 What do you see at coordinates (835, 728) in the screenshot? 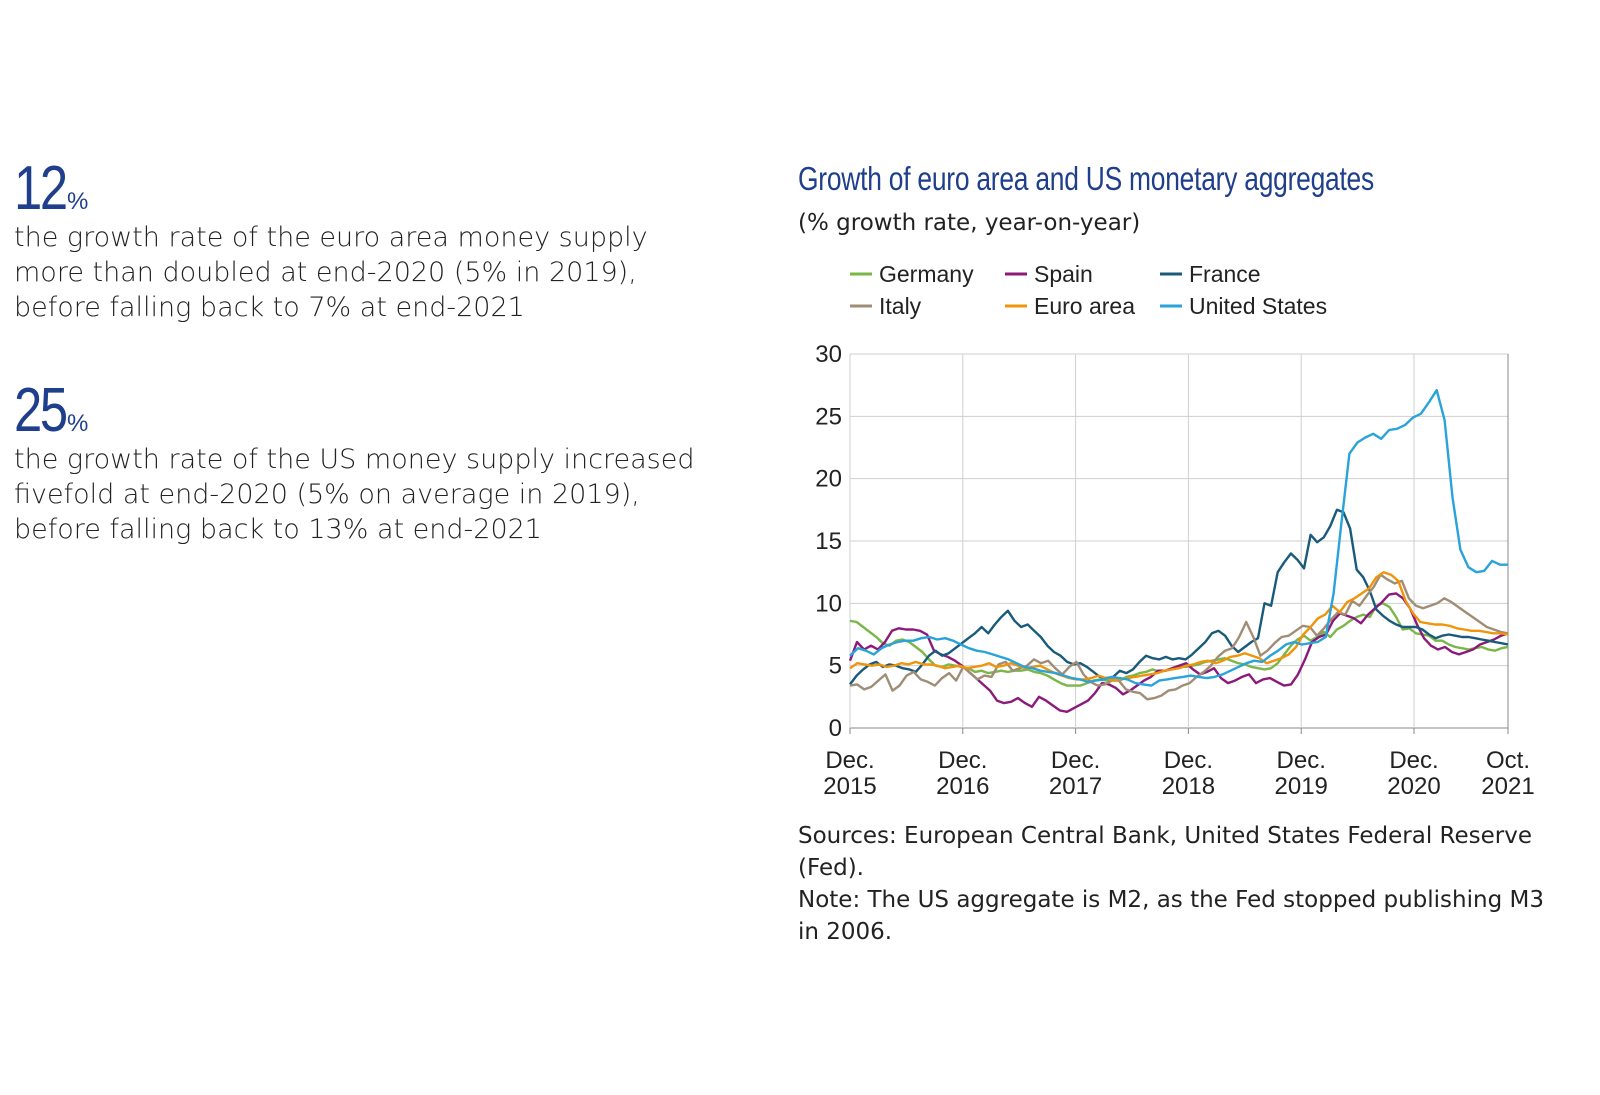
I see `y-tick-label: 0` at bounding box center [835, 728].